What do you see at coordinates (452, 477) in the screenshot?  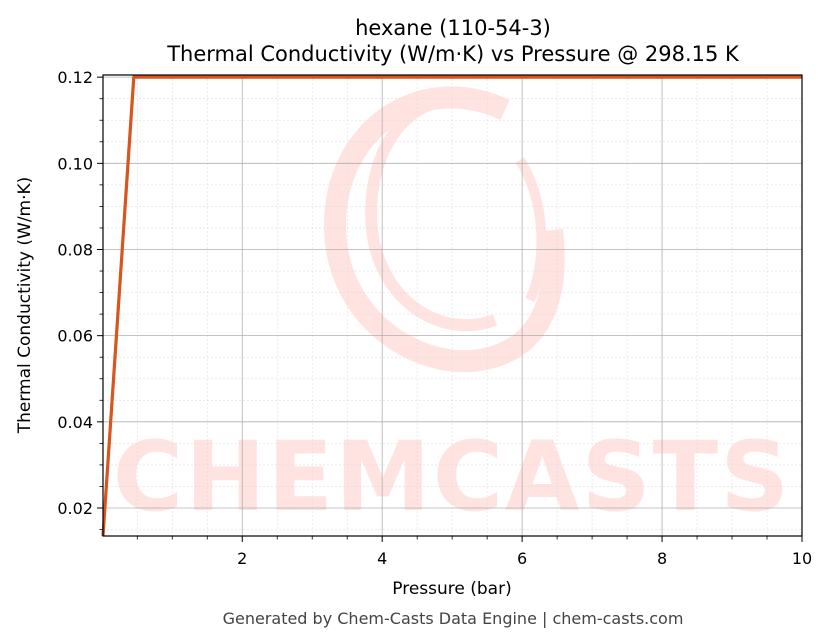 I see `watermark-text: CHEMCASTS` at bounding box center [452, 477].